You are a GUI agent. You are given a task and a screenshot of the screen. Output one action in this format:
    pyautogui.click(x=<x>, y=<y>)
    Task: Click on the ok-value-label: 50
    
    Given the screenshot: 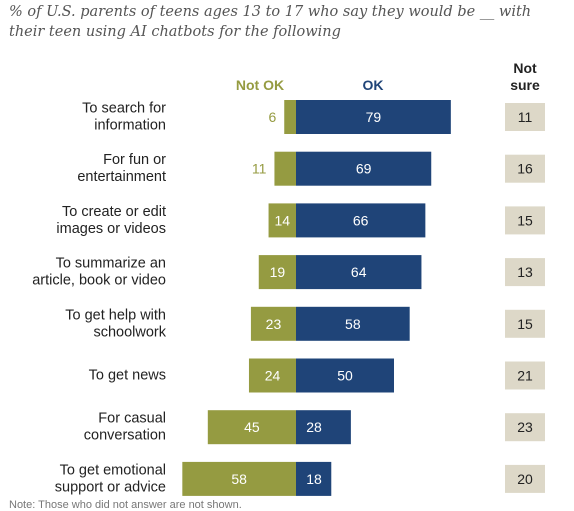 What is the action you would take?
    pyautogui.click(x=345, y=376)
    